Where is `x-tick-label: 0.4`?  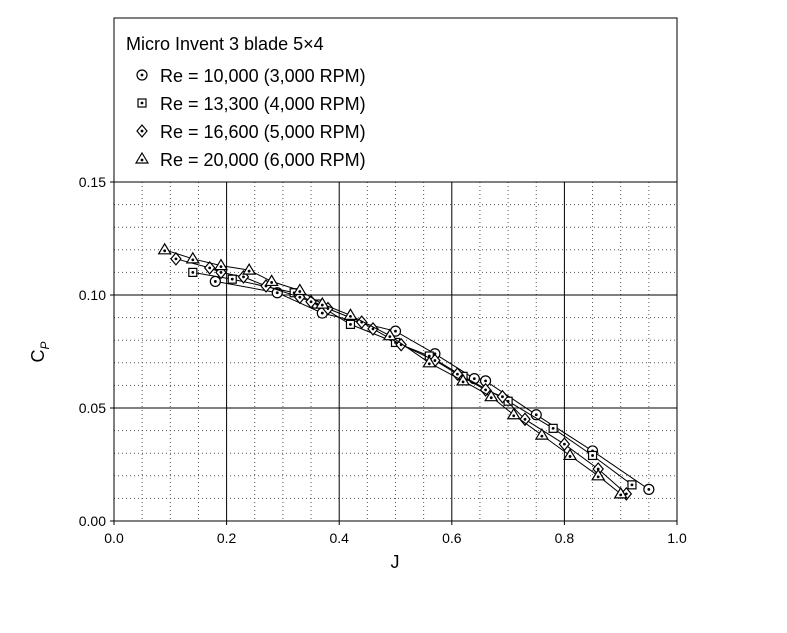
x-tick-label: 0.4 is located at coordinates (339, 538).